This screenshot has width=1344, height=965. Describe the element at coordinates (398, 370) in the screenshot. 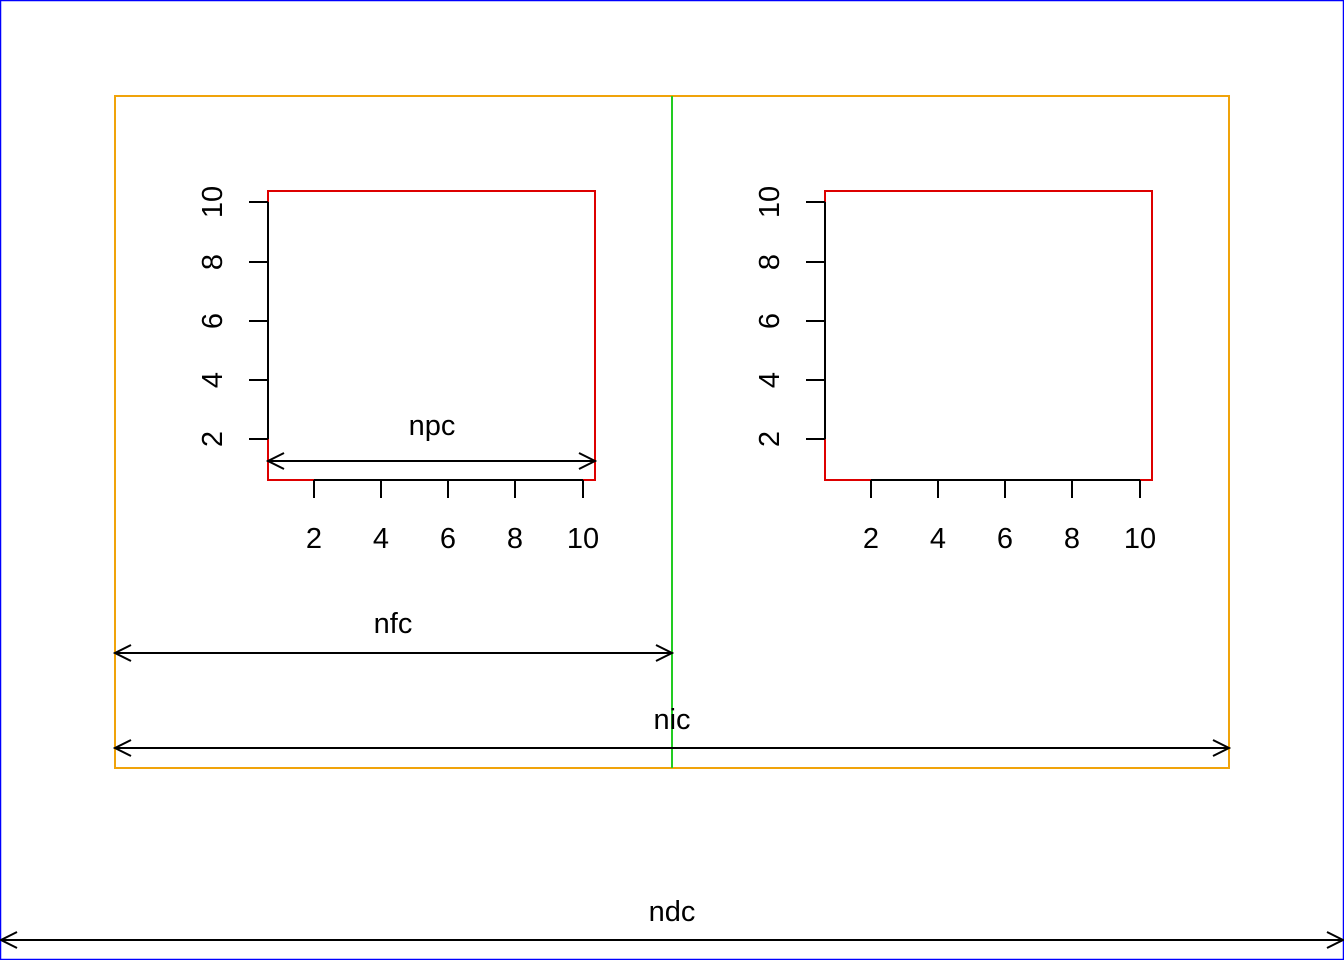

I see `plot-panel-left: 2 4 6 8 10 2 4 6 8 10 npc` at that location.